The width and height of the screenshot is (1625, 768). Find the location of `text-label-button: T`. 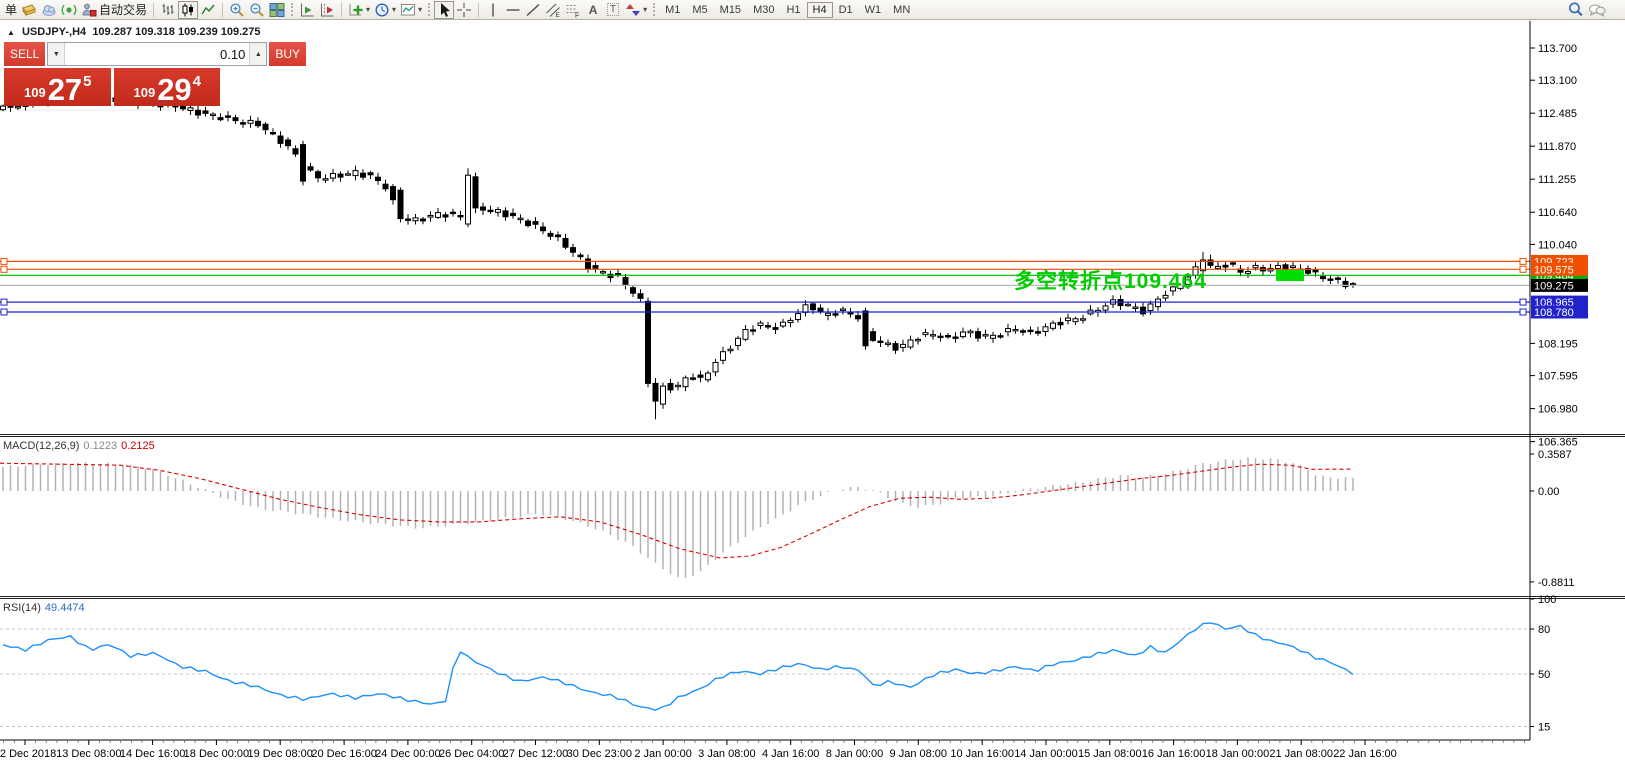

text-label-button: T is located at coordinates (613, 10).